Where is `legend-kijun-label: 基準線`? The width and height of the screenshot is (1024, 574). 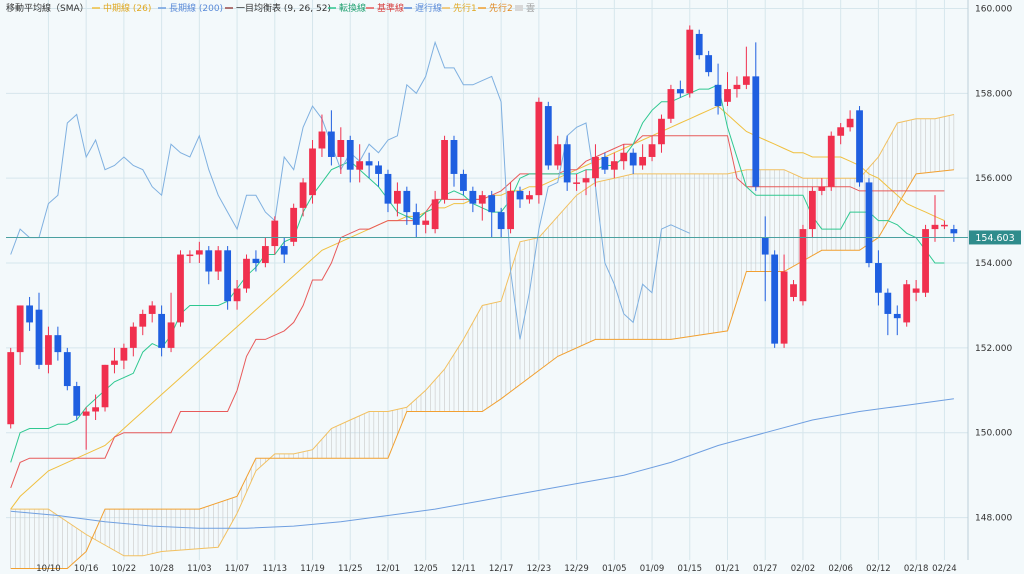
legend-kijun-label: 基準線 is located at coordinates (390, 8).